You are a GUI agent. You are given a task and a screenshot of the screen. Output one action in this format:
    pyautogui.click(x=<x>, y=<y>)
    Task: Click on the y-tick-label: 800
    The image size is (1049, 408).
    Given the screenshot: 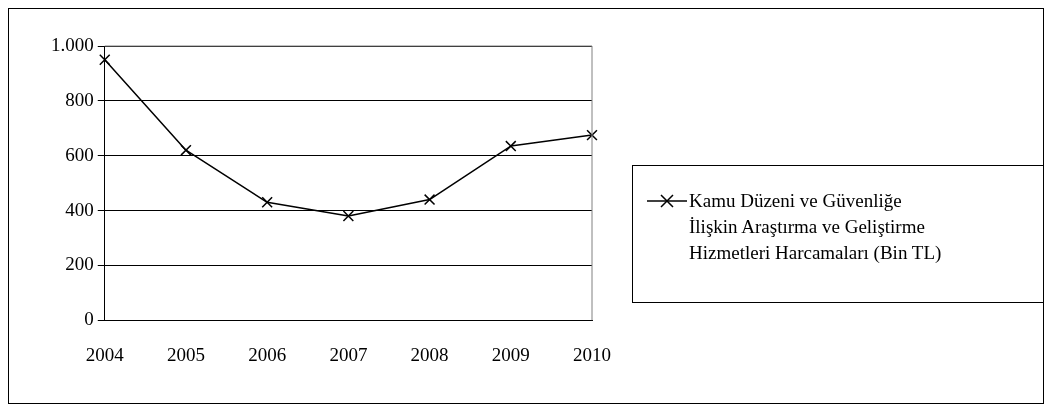 What is the action you would take?
    pyautogui.click(x=79, y=99)
    